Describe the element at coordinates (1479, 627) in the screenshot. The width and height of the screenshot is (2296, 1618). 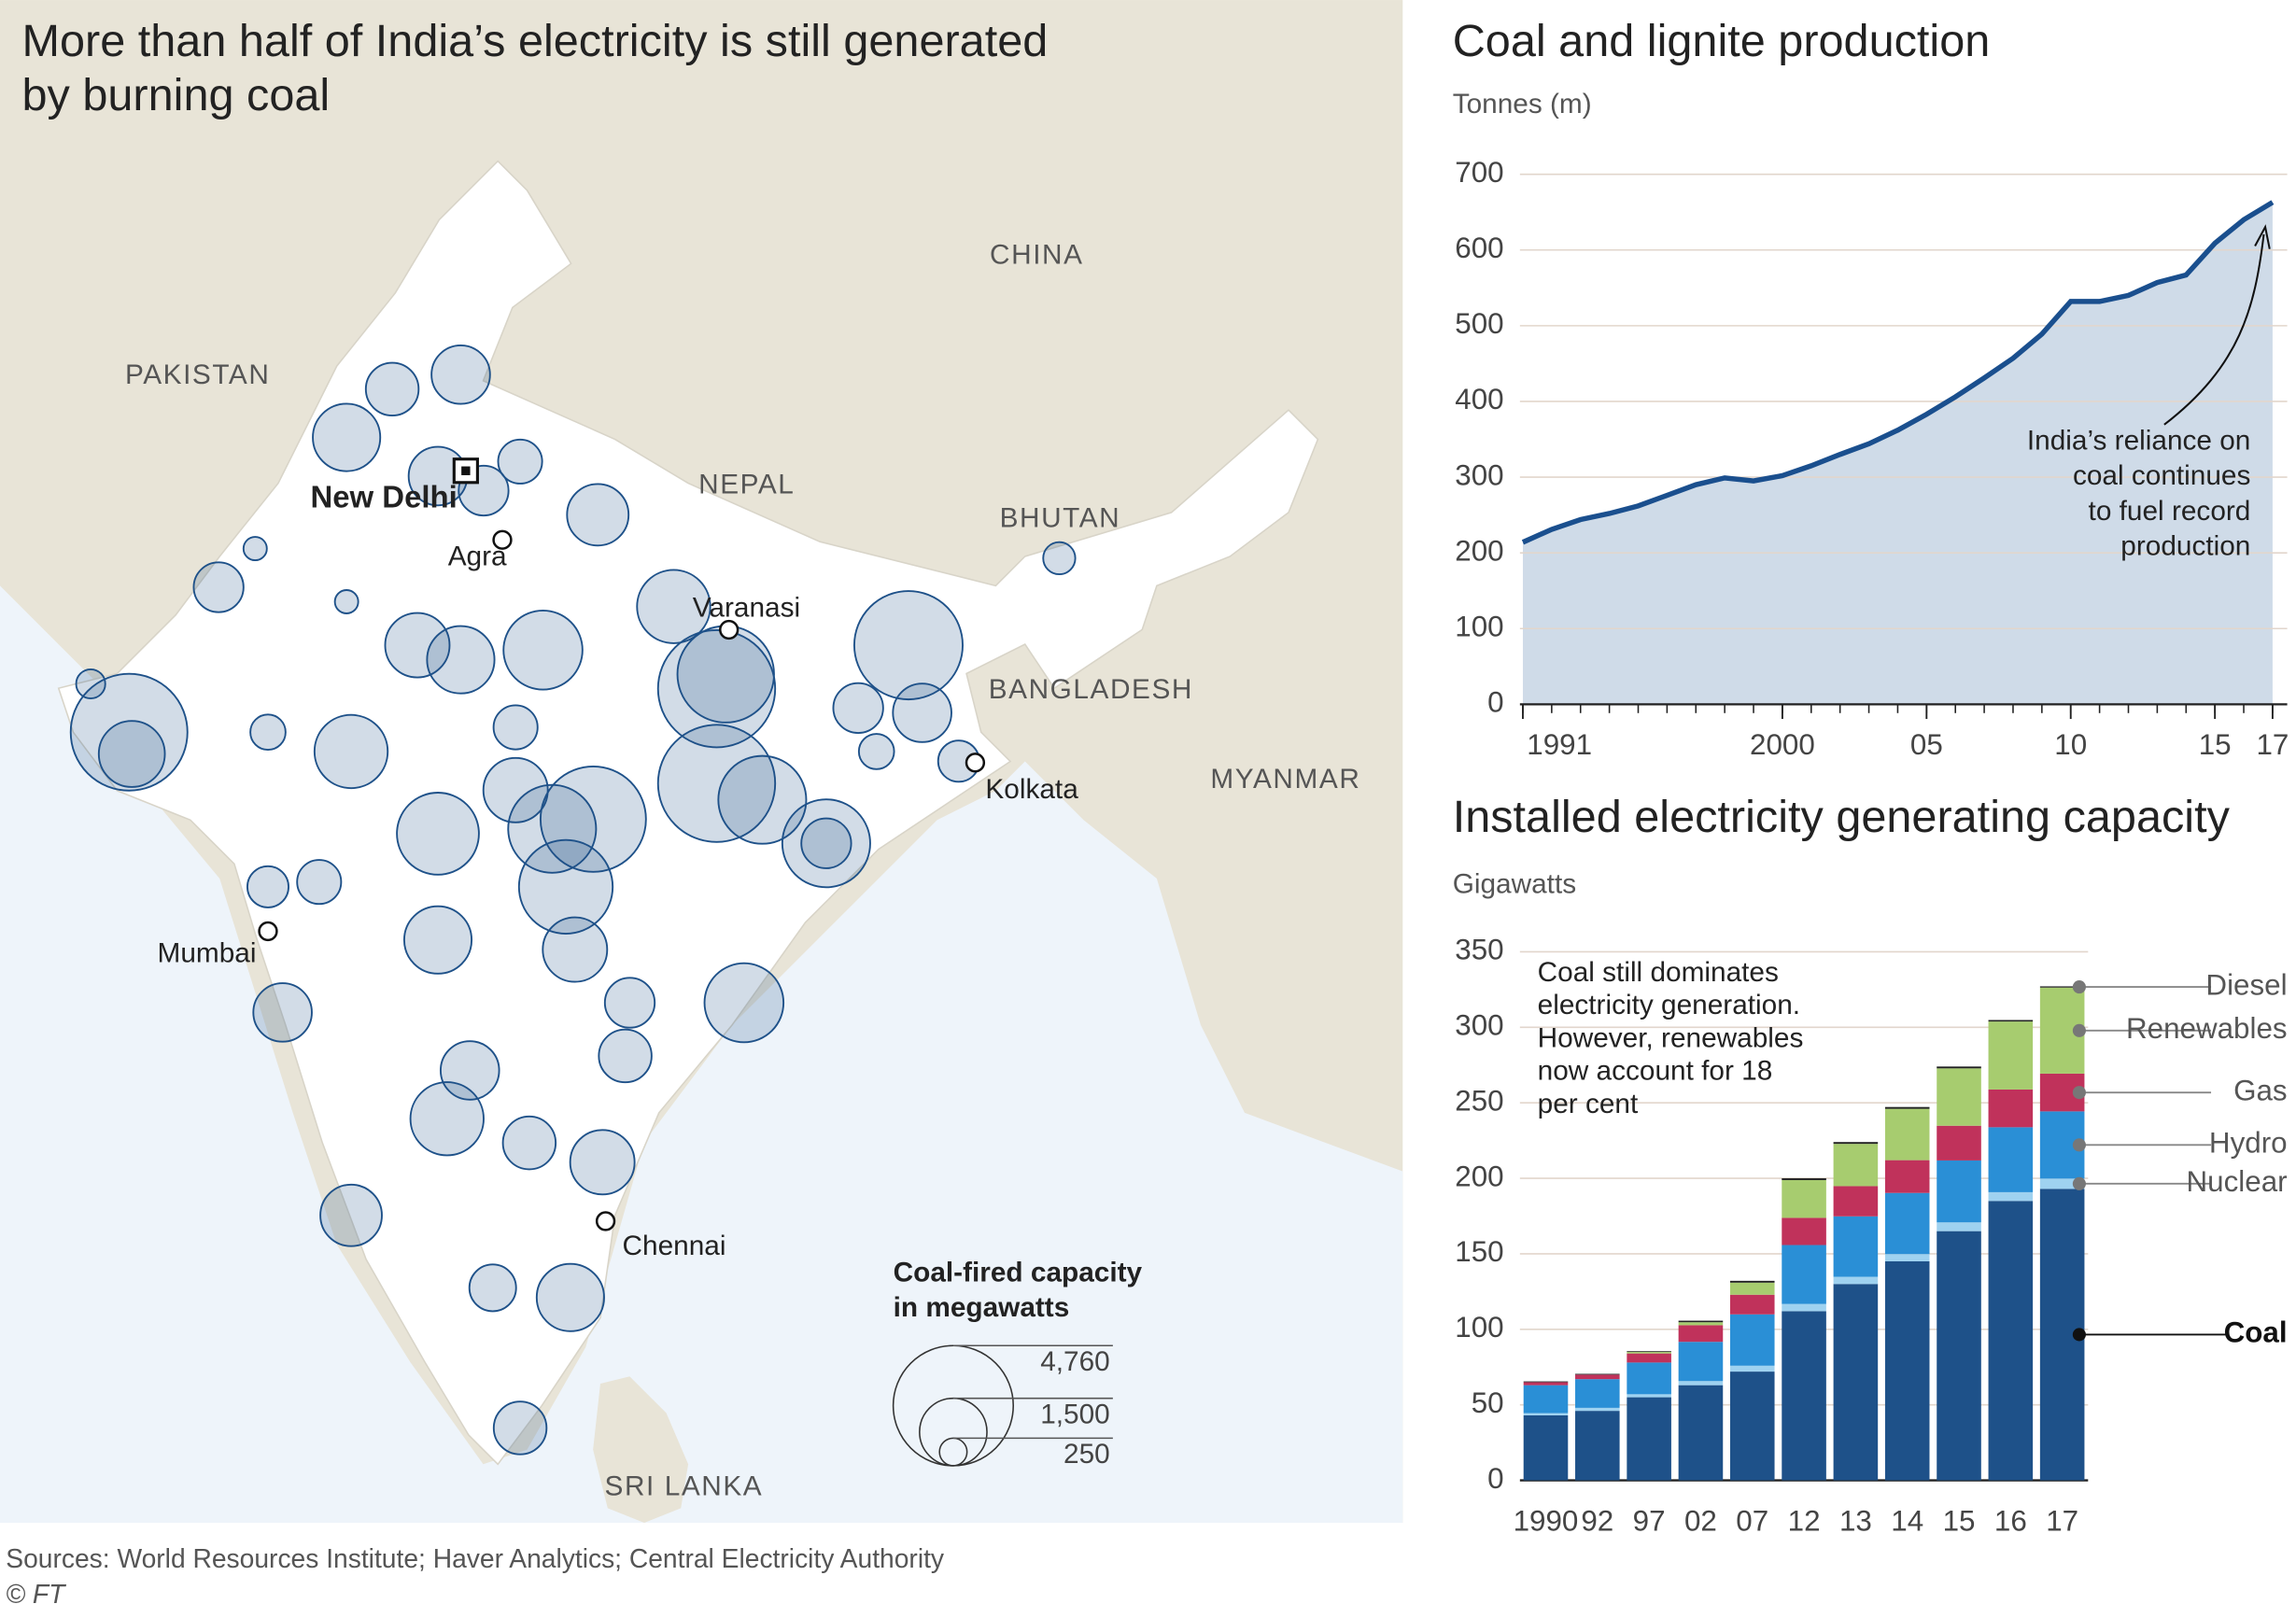
I see `y-tick-label: 100` at that location.